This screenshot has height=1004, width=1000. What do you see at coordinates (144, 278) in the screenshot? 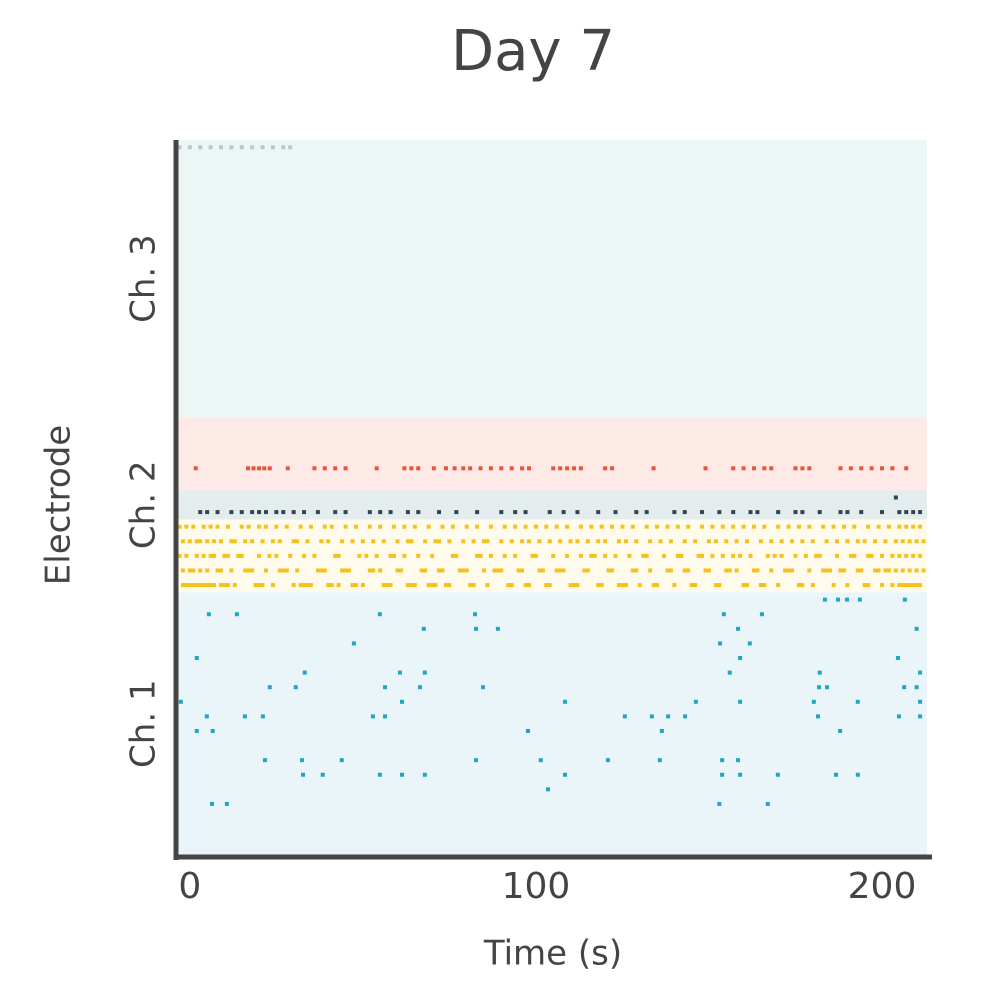
I see `channel-label: Ch. 3` at bounding box center [144, 278].